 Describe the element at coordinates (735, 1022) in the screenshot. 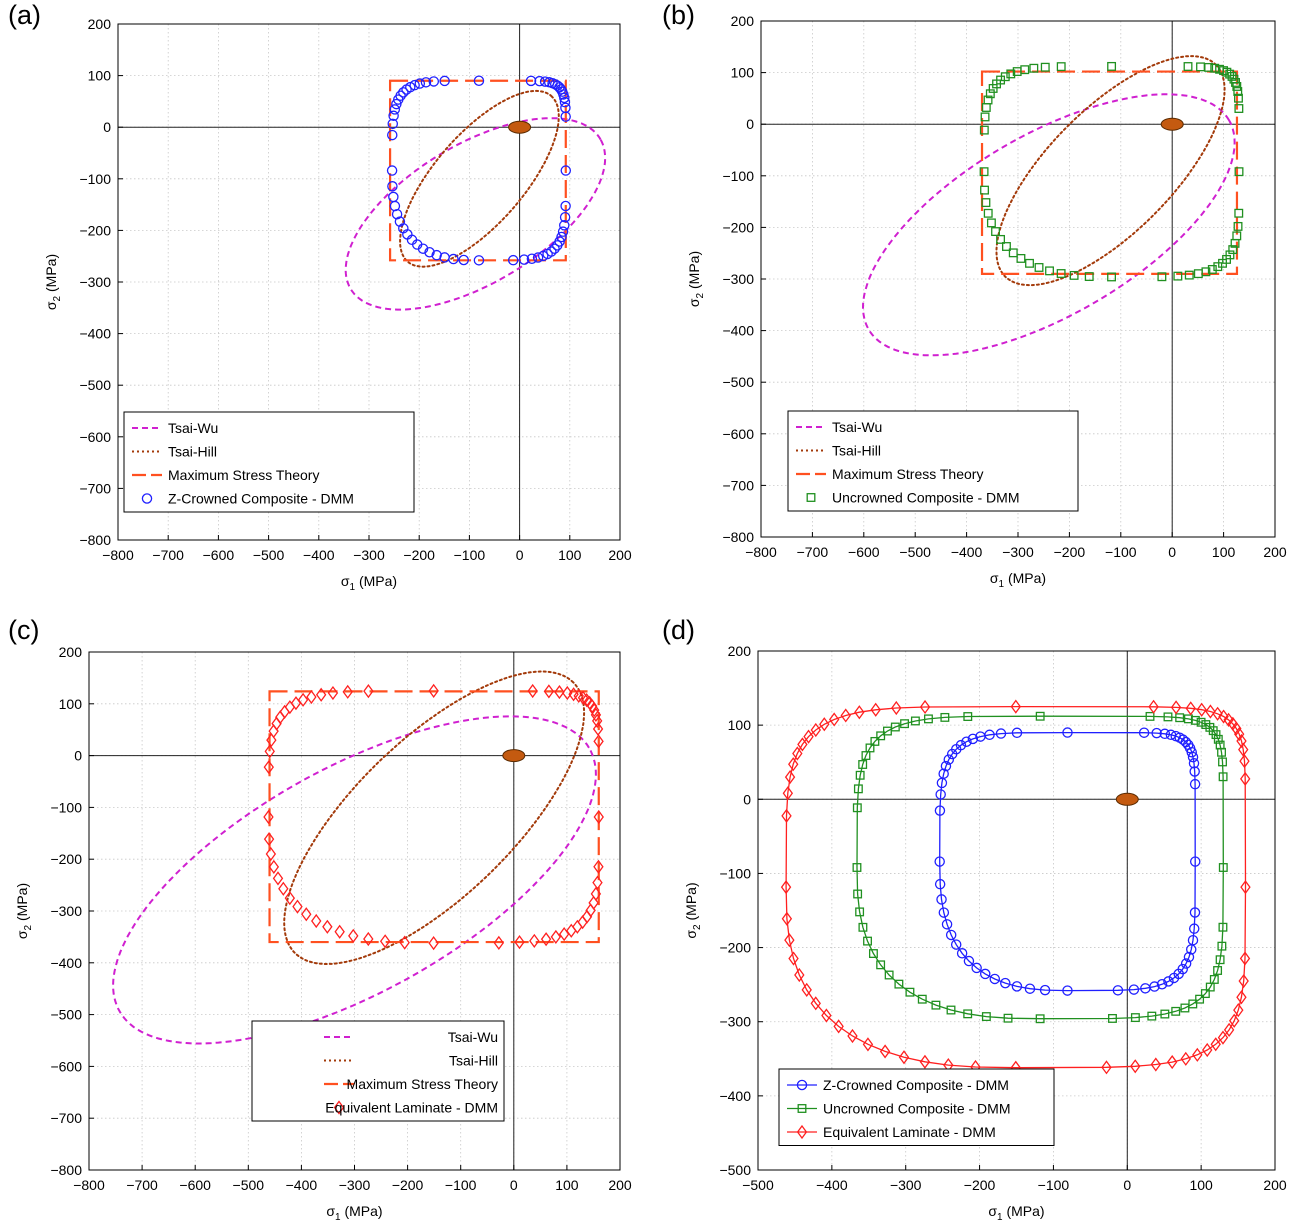

I see `y-tick-label: −300` at that location.